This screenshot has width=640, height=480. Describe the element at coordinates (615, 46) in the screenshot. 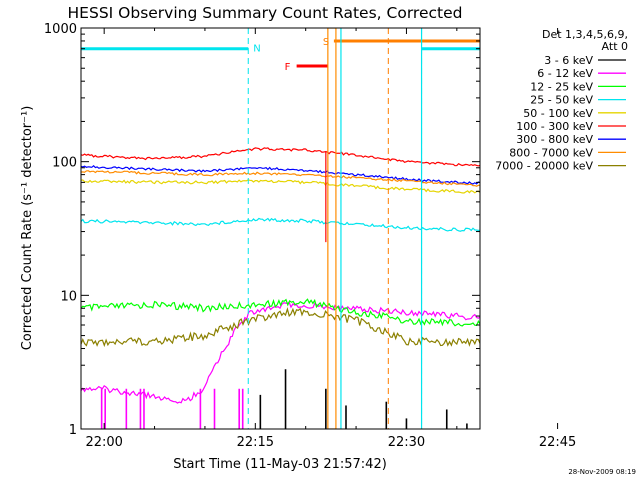

I see `legend-header-line-2: Att 0` at that location.